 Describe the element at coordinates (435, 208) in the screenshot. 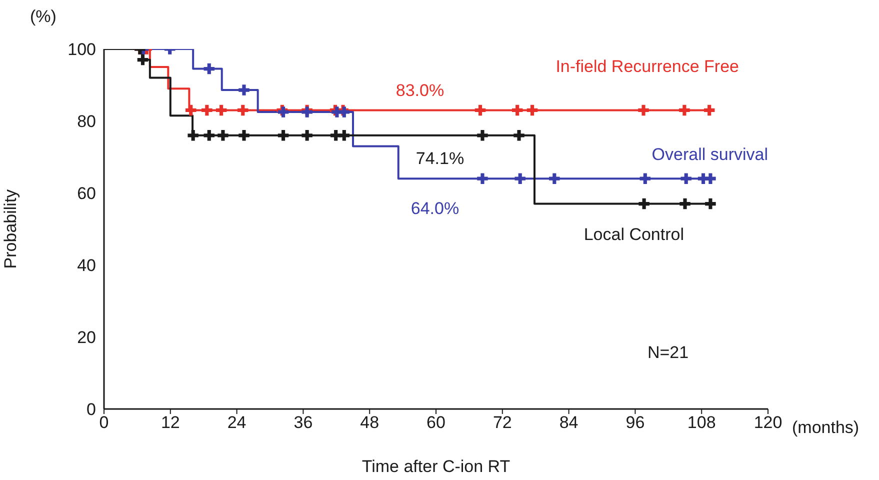

I see `annotation: 64.0%` at that location.